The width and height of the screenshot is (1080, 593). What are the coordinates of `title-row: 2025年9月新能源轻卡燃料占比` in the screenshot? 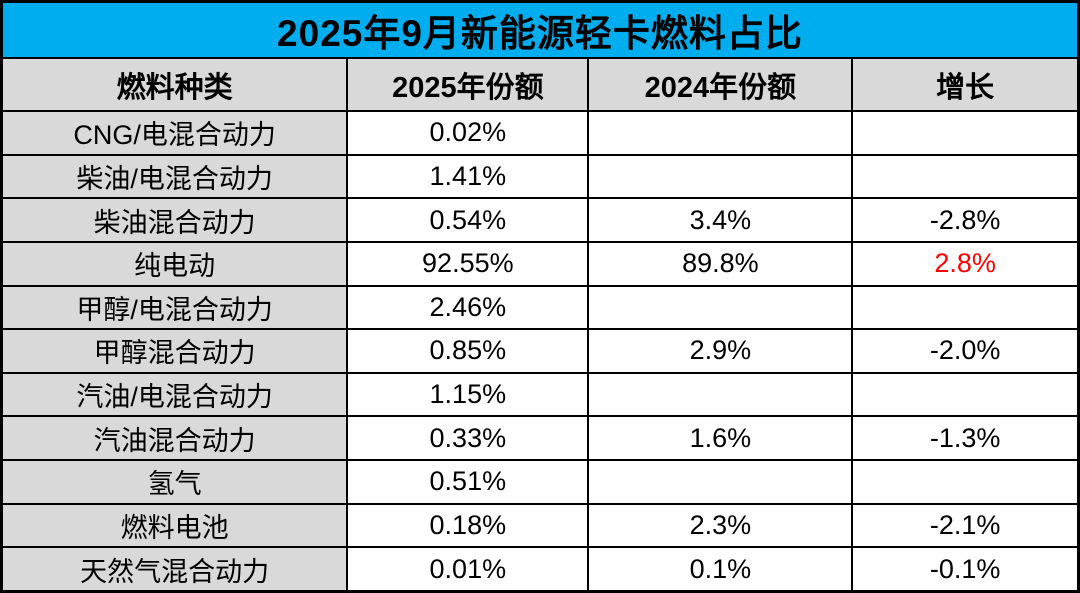 It's located at (540, 29).